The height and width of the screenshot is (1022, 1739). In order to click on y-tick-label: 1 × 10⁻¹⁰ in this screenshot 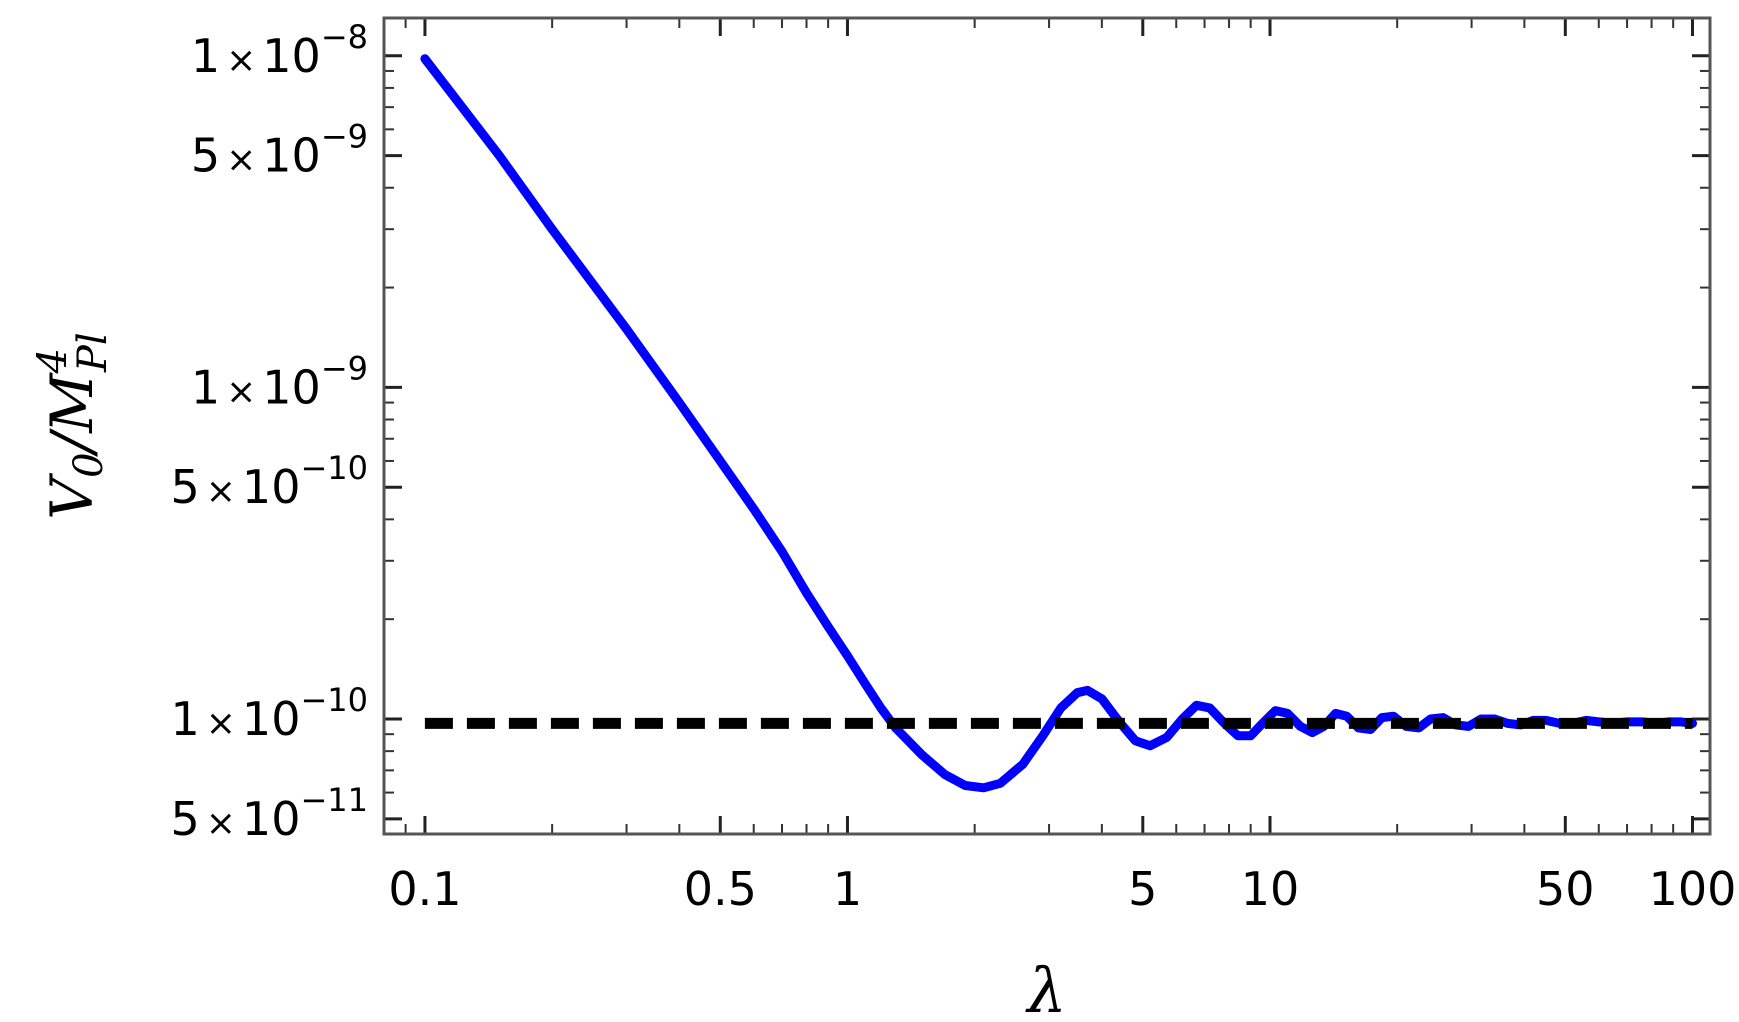, I will do `click(269, 713)`.